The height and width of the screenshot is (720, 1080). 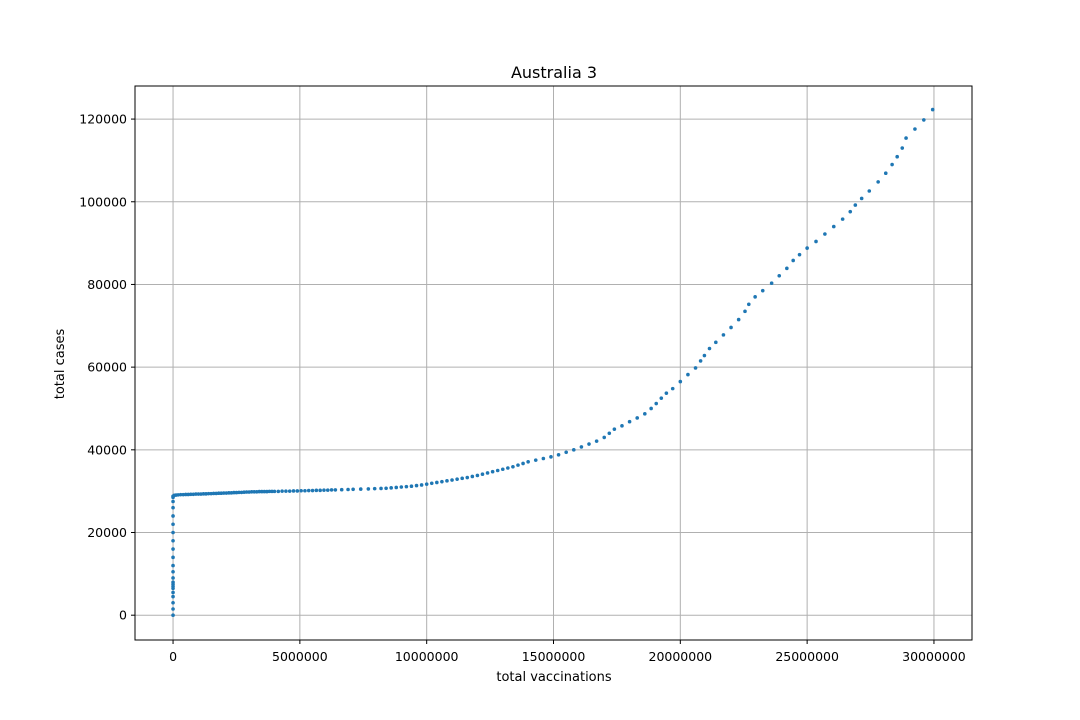 I want to click on y-tick-label: 100000, so click(x=103, y=201).